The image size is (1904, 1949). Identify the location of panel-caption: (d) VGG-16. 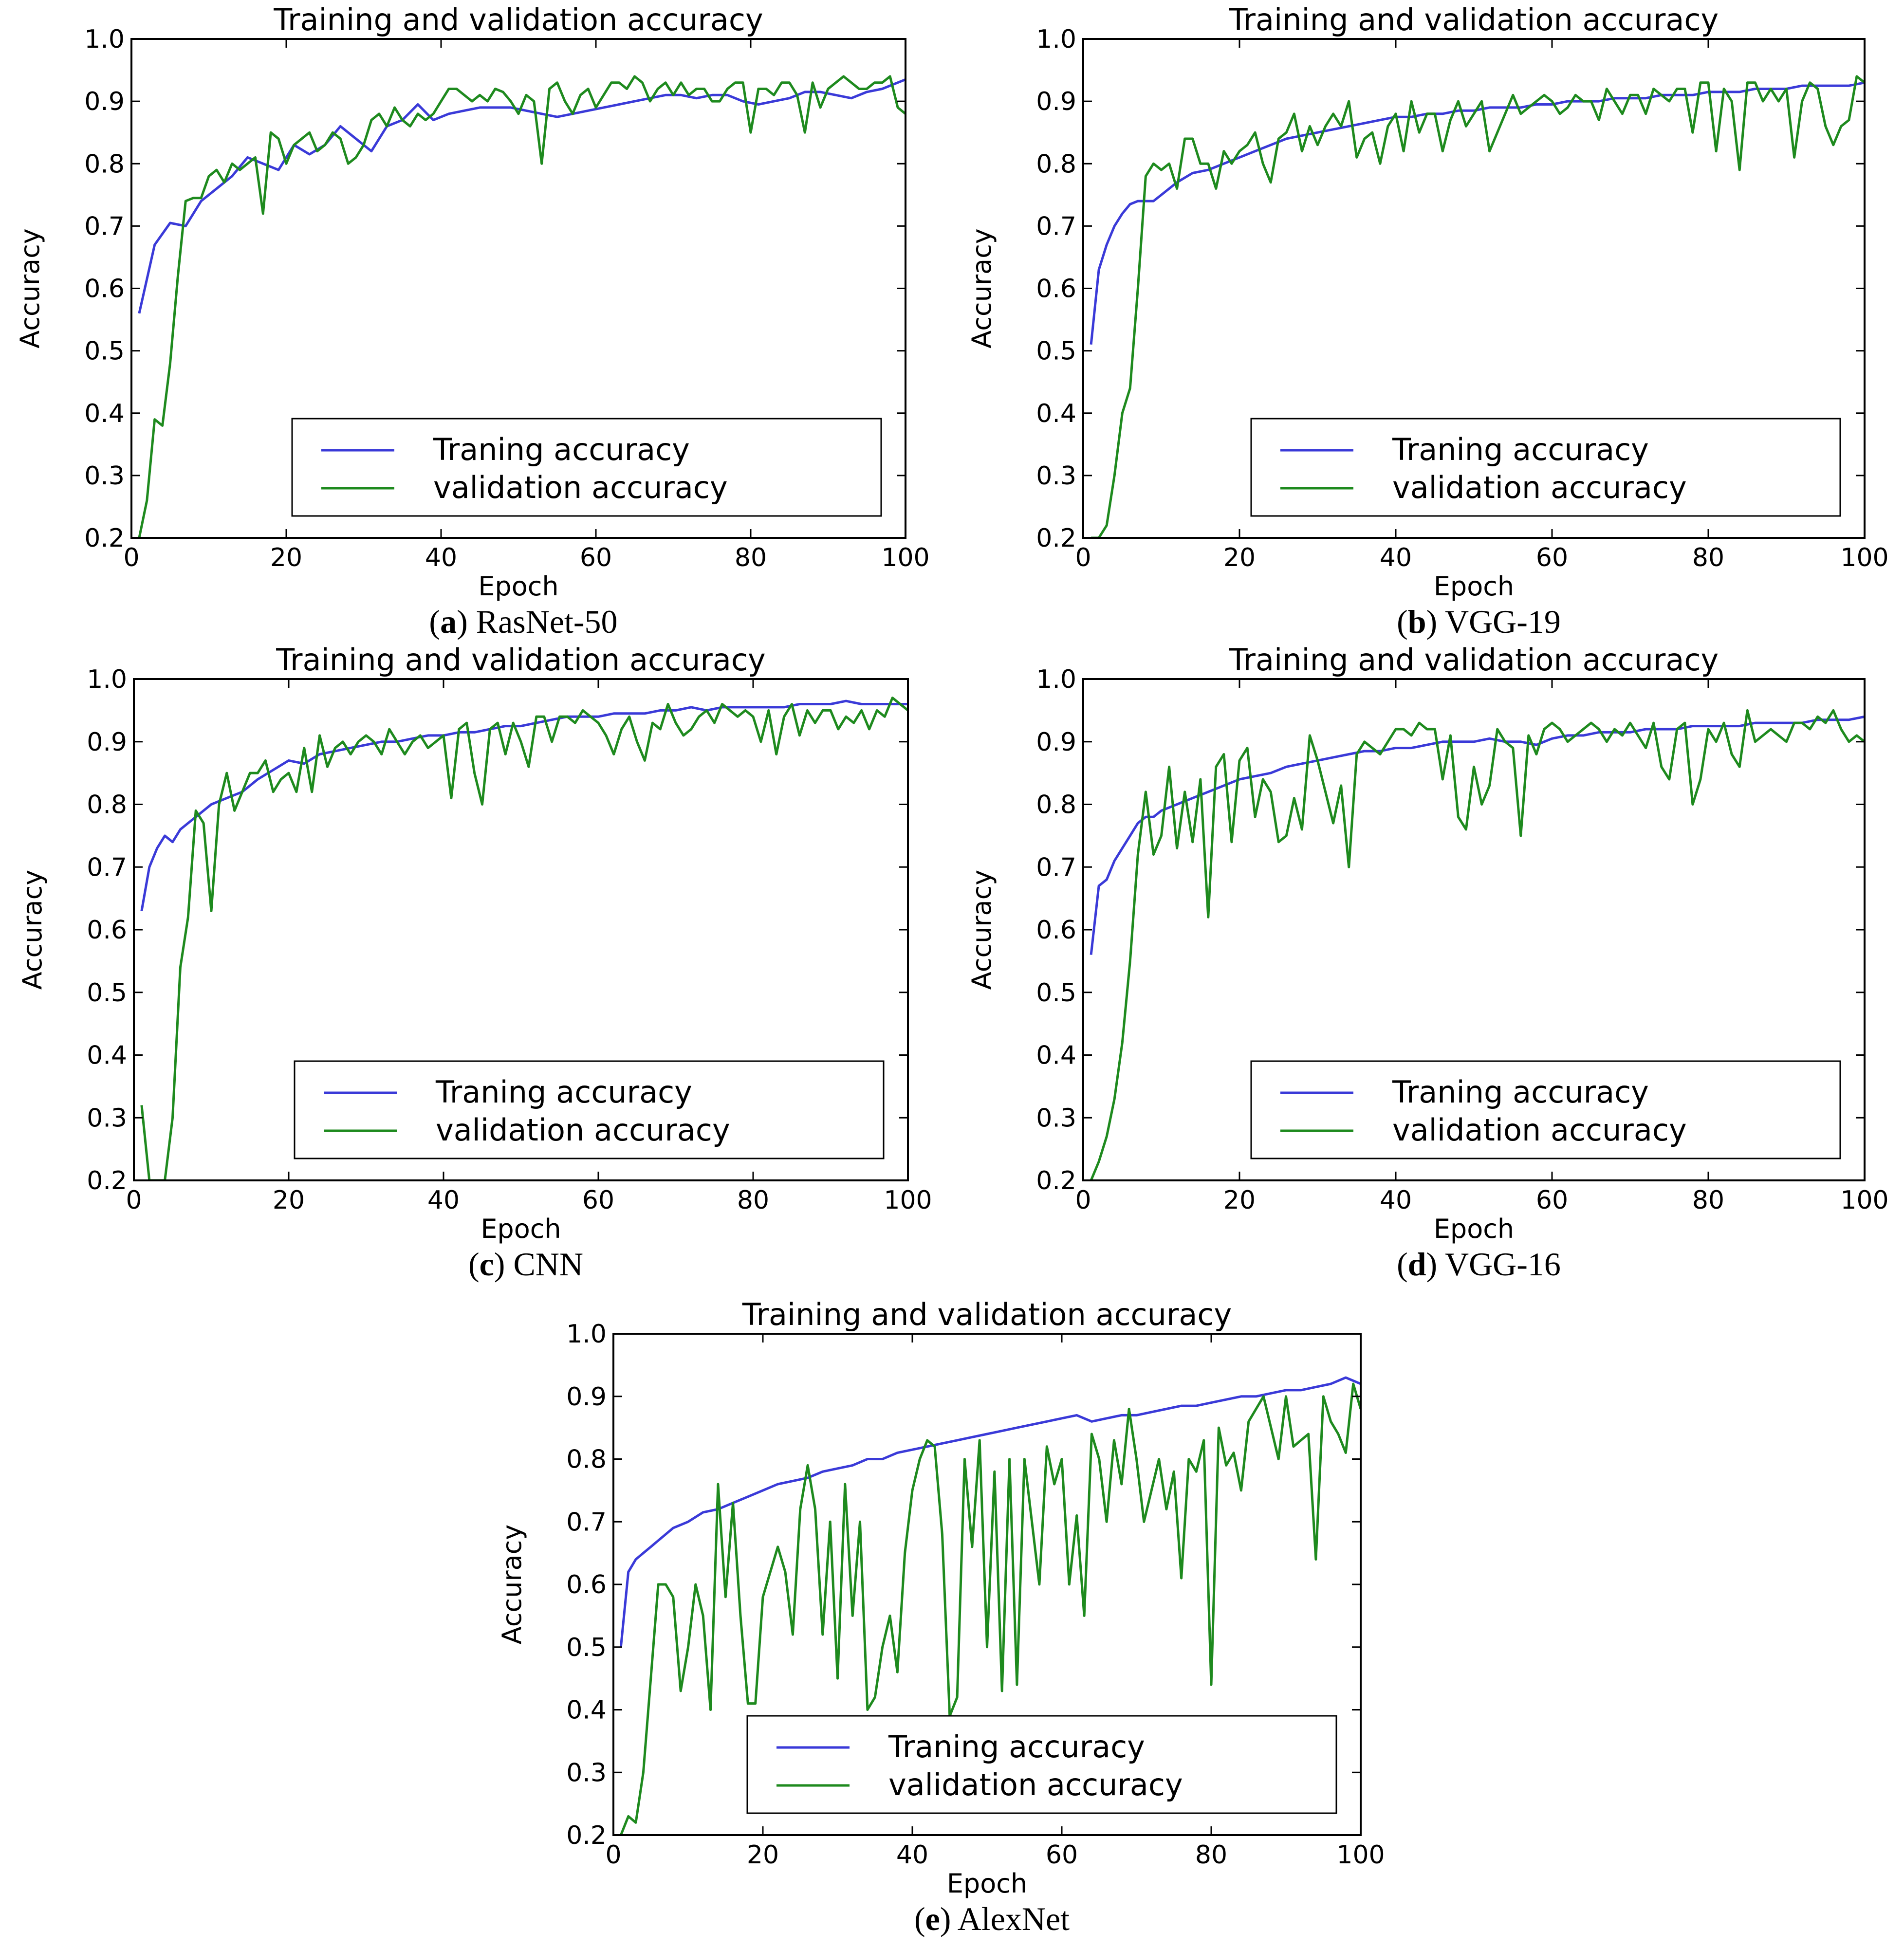
(1479, 1264).